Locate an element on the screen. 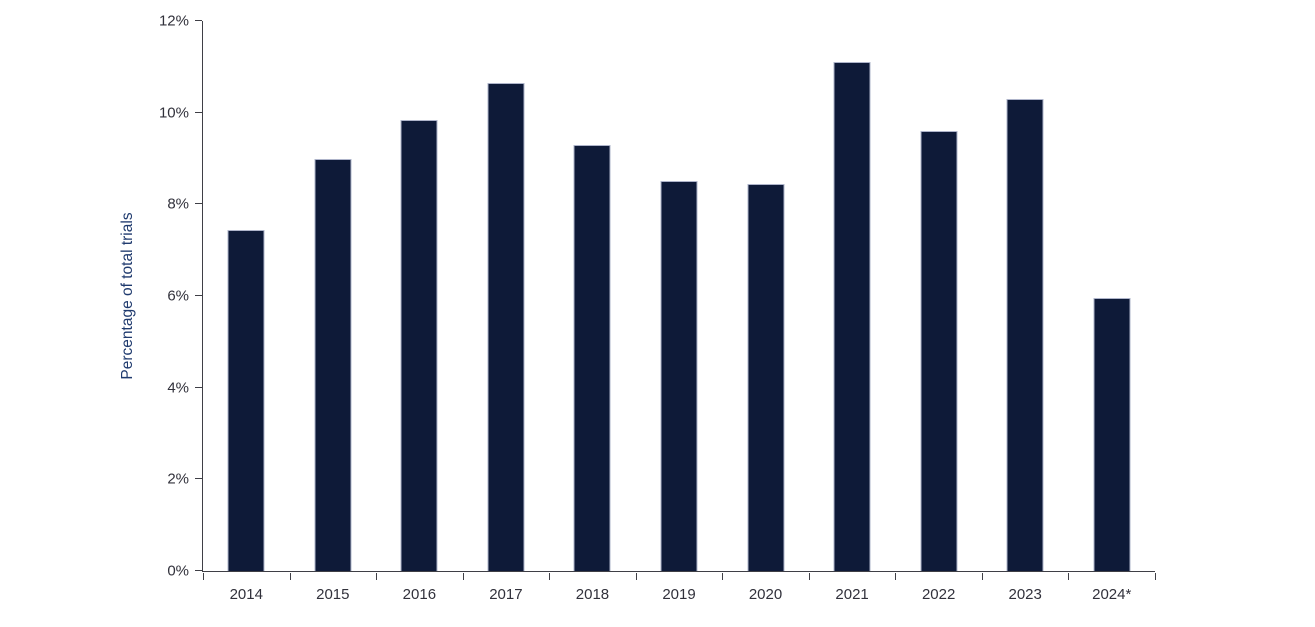  bar-2019 is located at coordinates (679, 376).